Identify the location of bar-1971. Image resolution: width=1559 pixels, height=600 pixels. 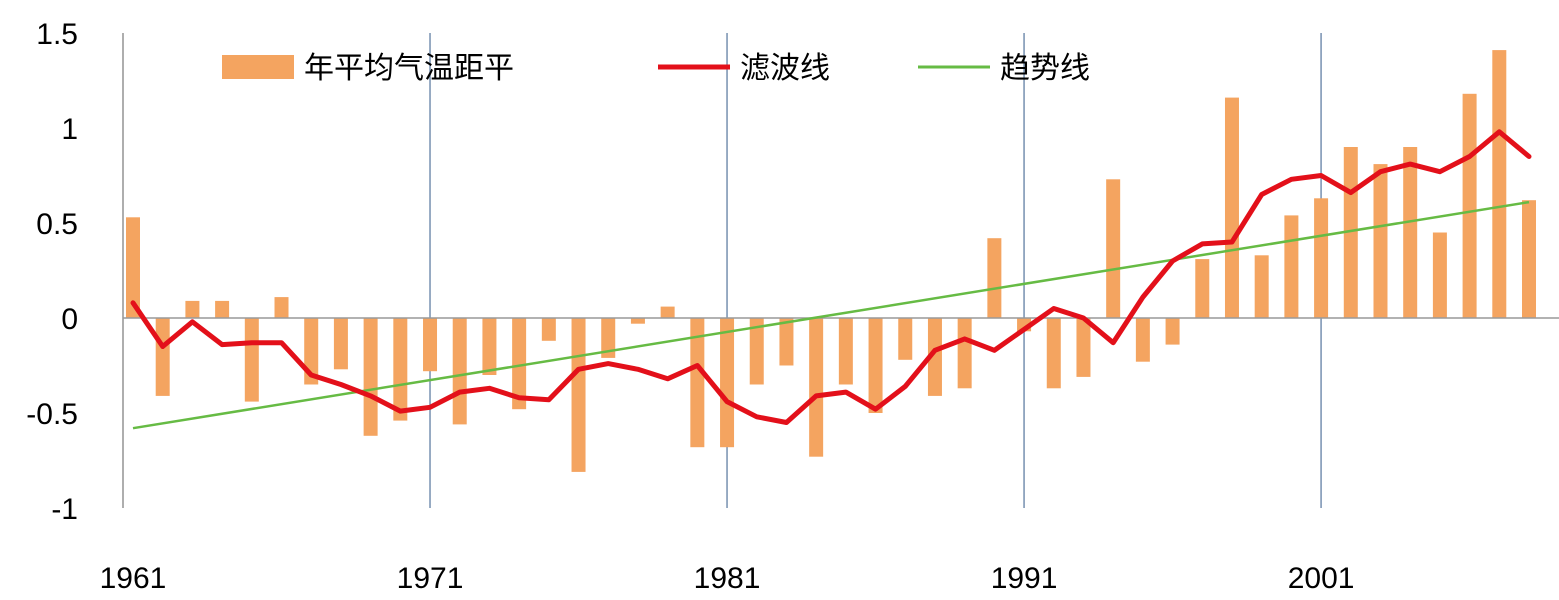
(430, 345).